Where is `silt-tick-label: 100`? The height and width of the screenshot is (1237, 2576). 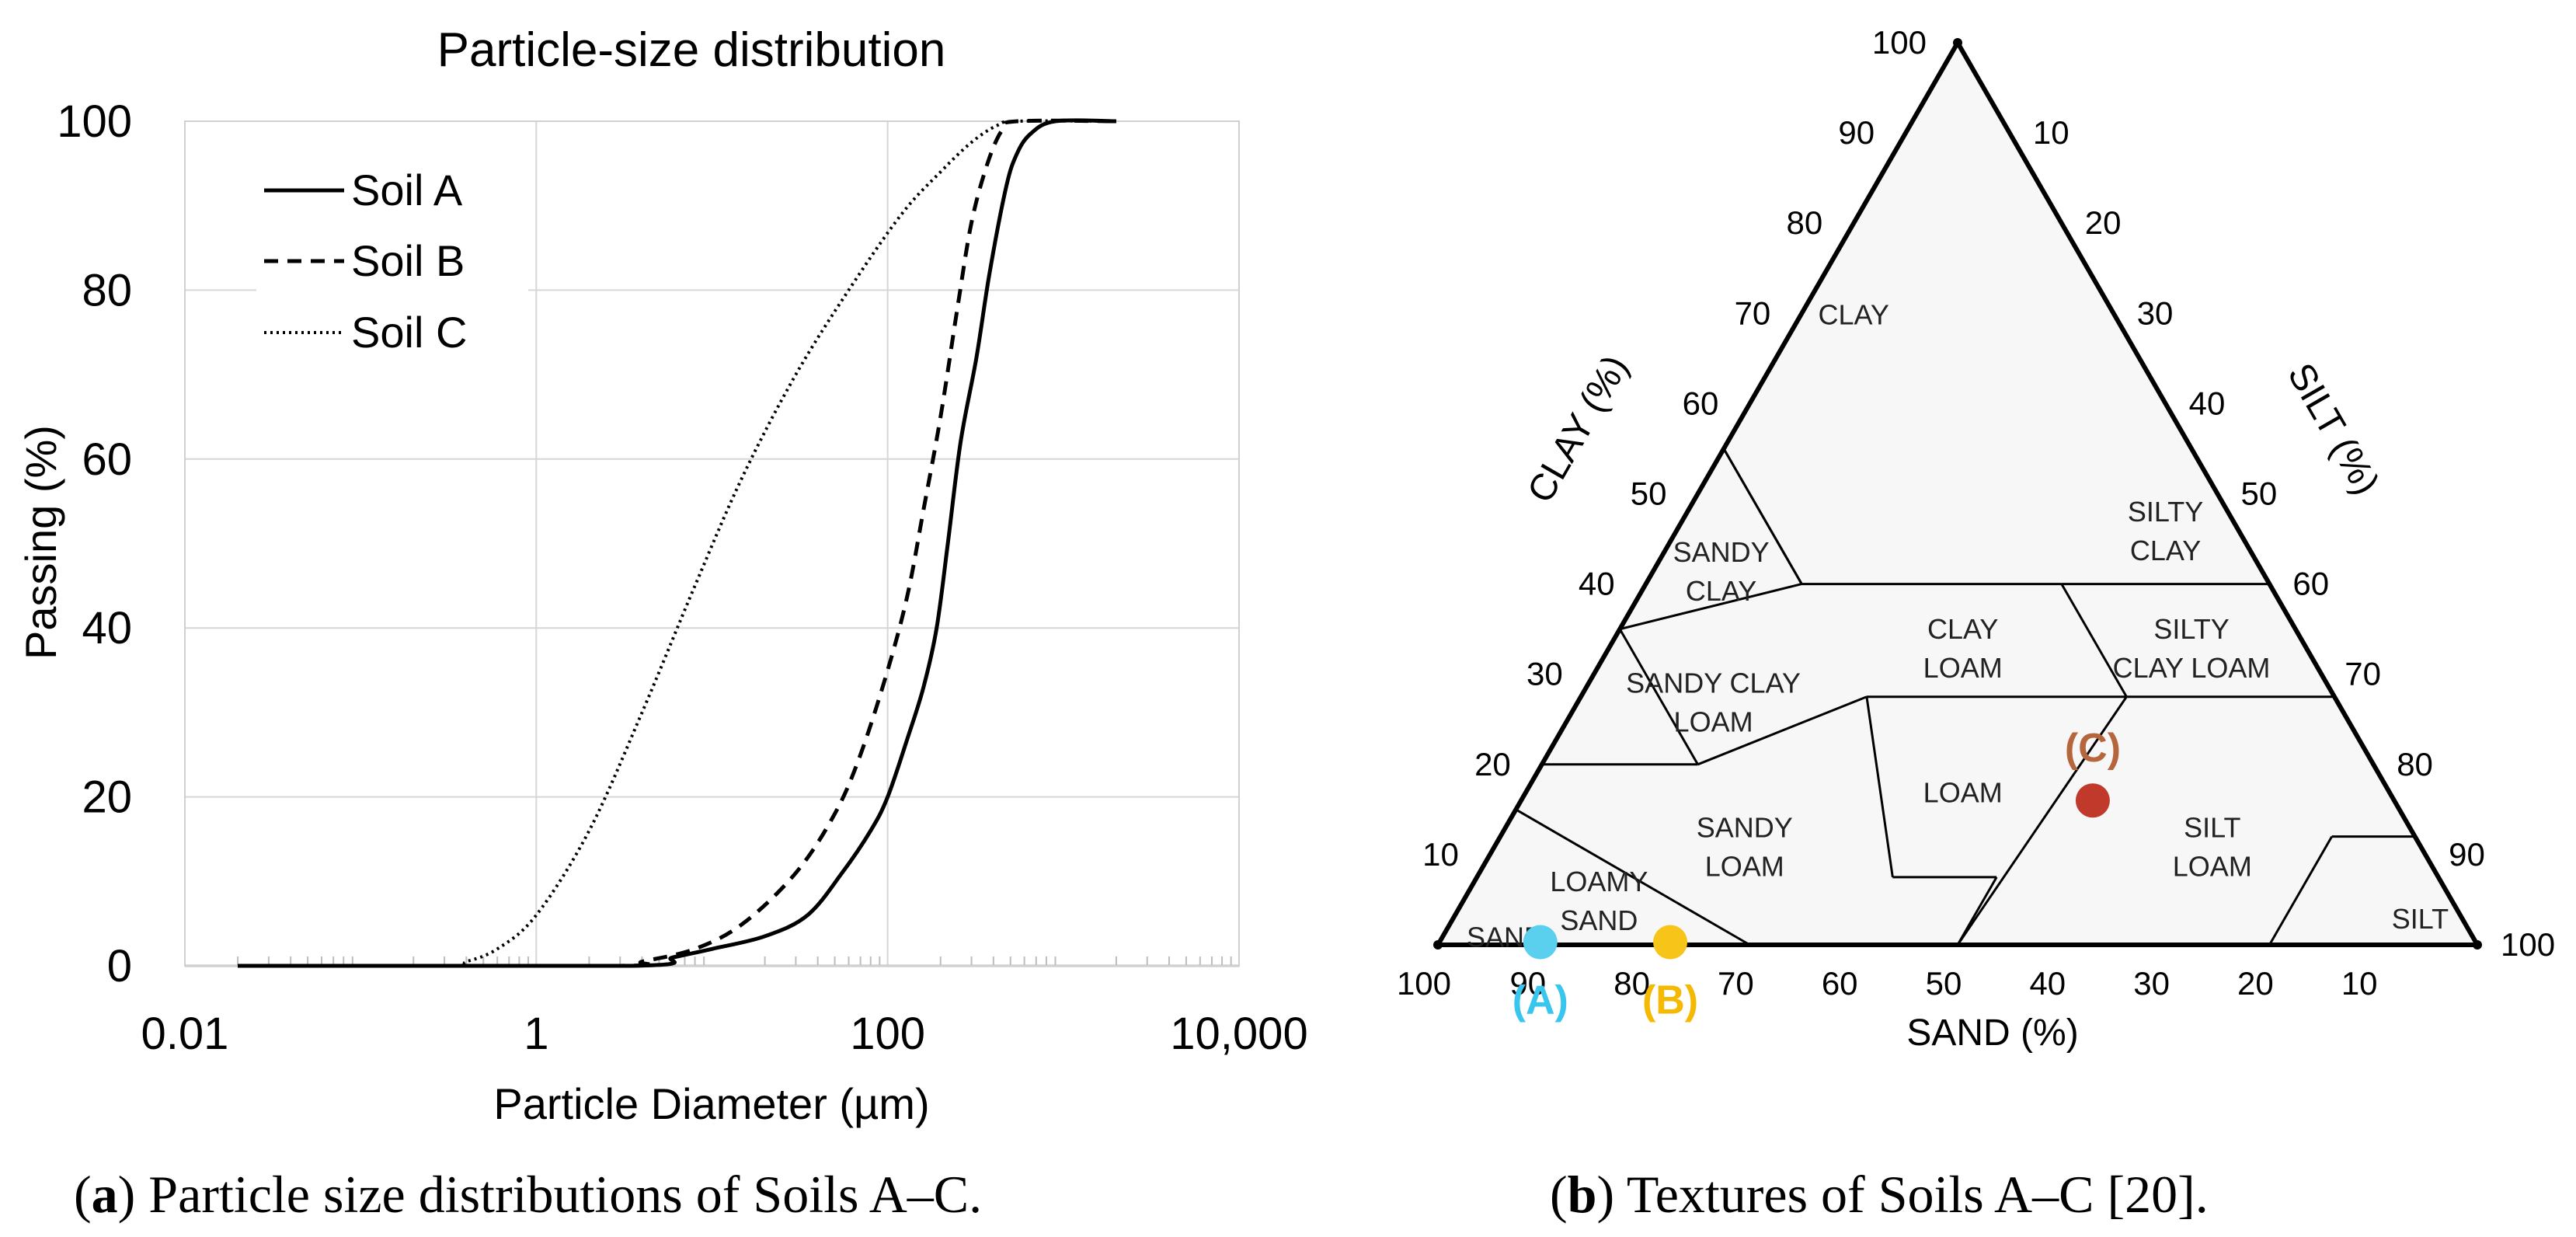 silt-tick-label: 100 is located at coordinates (2528, 944).